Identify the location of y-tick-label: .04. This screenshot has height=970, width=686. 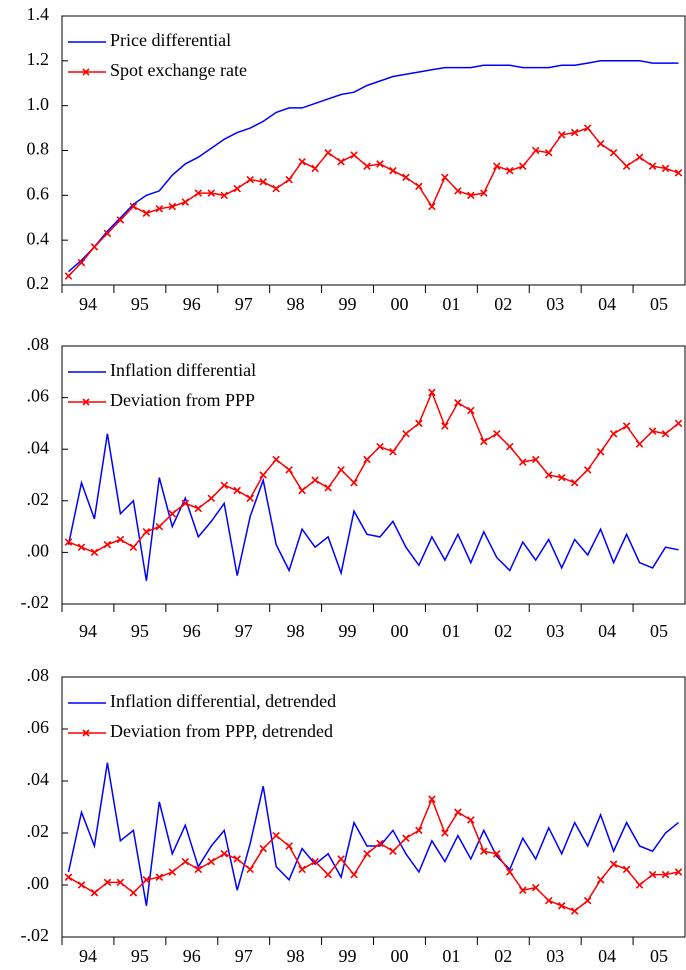
(38, 779).